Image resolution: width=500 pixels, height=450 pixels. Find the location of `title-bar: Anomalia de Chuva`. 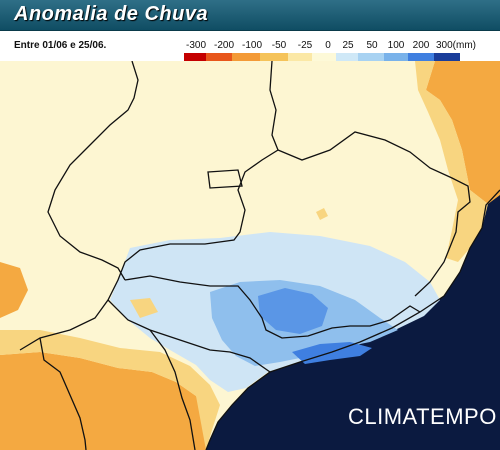

title-bar: Anomalia de Chuva is located at coordinates (250, 15).